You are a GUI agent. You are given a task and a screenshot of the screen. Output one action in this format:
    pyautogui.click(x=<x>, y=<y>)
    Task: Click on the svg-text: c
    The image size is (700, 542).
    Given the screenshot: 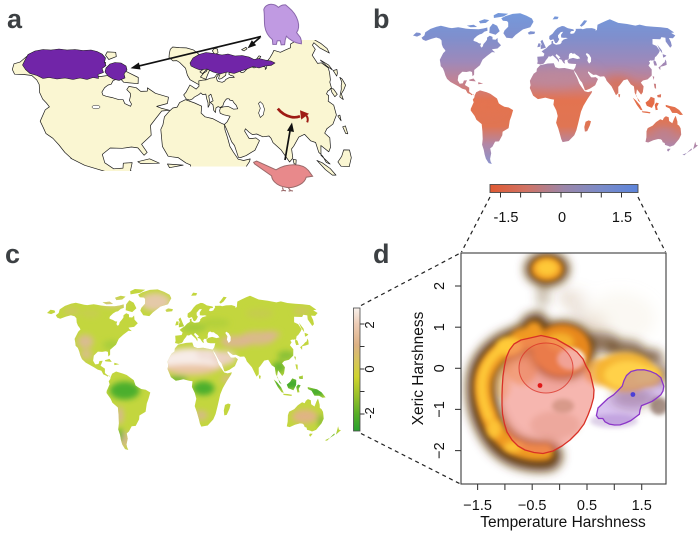 What is the action you would take?
    pyautogui.click(x=12, y=254)
    